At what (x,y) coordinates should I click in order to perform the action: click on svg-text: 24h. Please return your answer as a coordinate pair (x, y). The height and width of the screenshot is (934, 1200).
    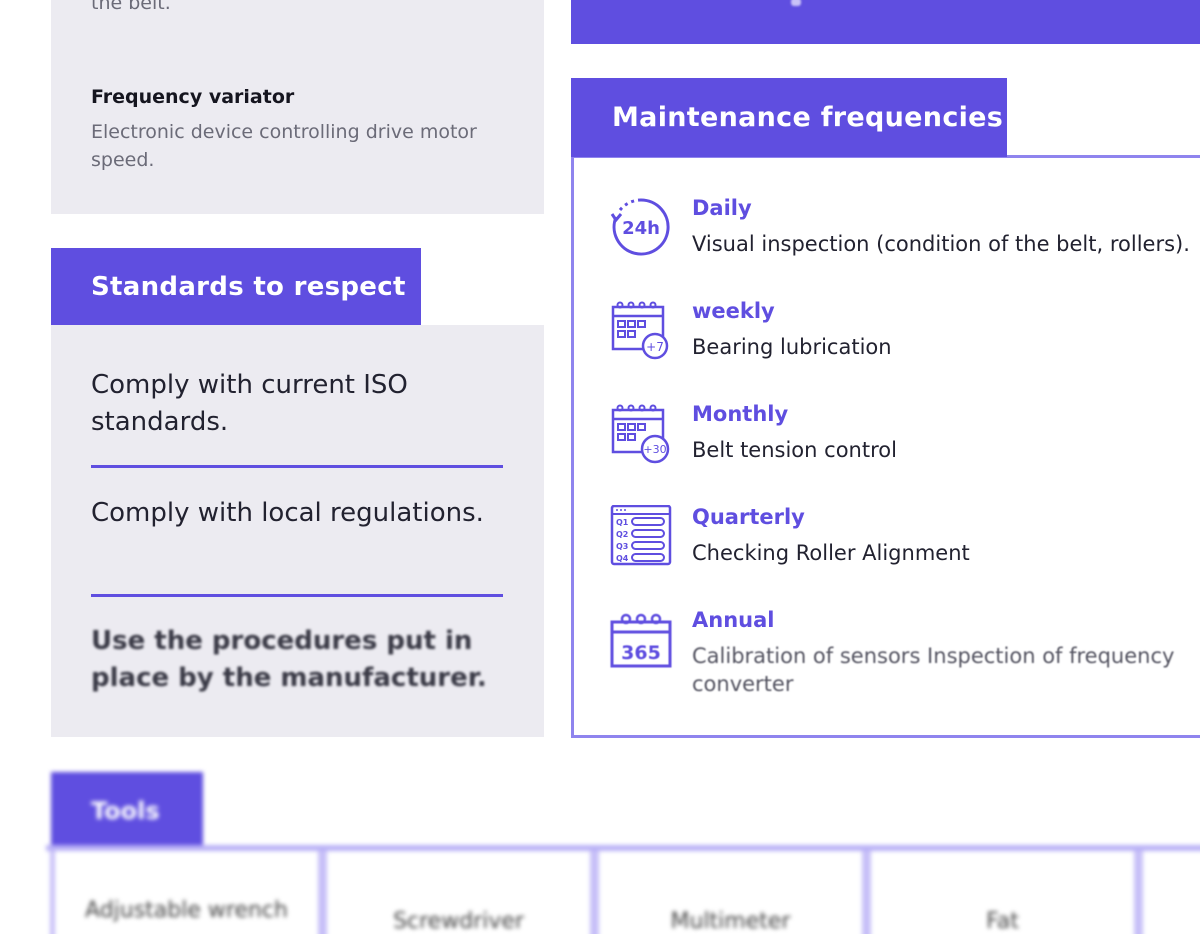
    Looking at the image, I should click on (641, 228).